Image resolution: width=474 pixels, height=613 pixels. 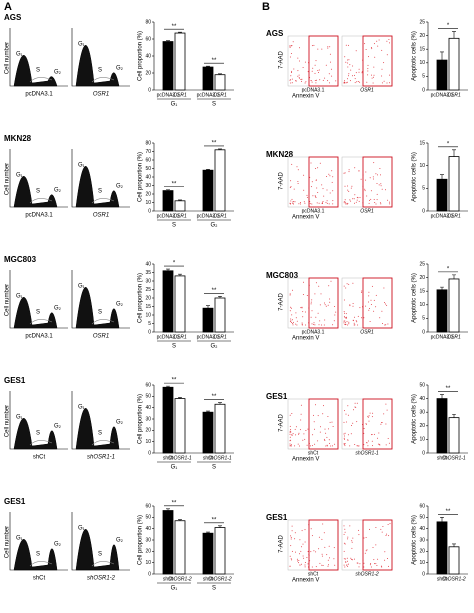 What do you see at coordinates (415, 540) in the screenshot?
I see `y-axis-label: Apoptotic cells (%)` at bounding box center [415, 540].